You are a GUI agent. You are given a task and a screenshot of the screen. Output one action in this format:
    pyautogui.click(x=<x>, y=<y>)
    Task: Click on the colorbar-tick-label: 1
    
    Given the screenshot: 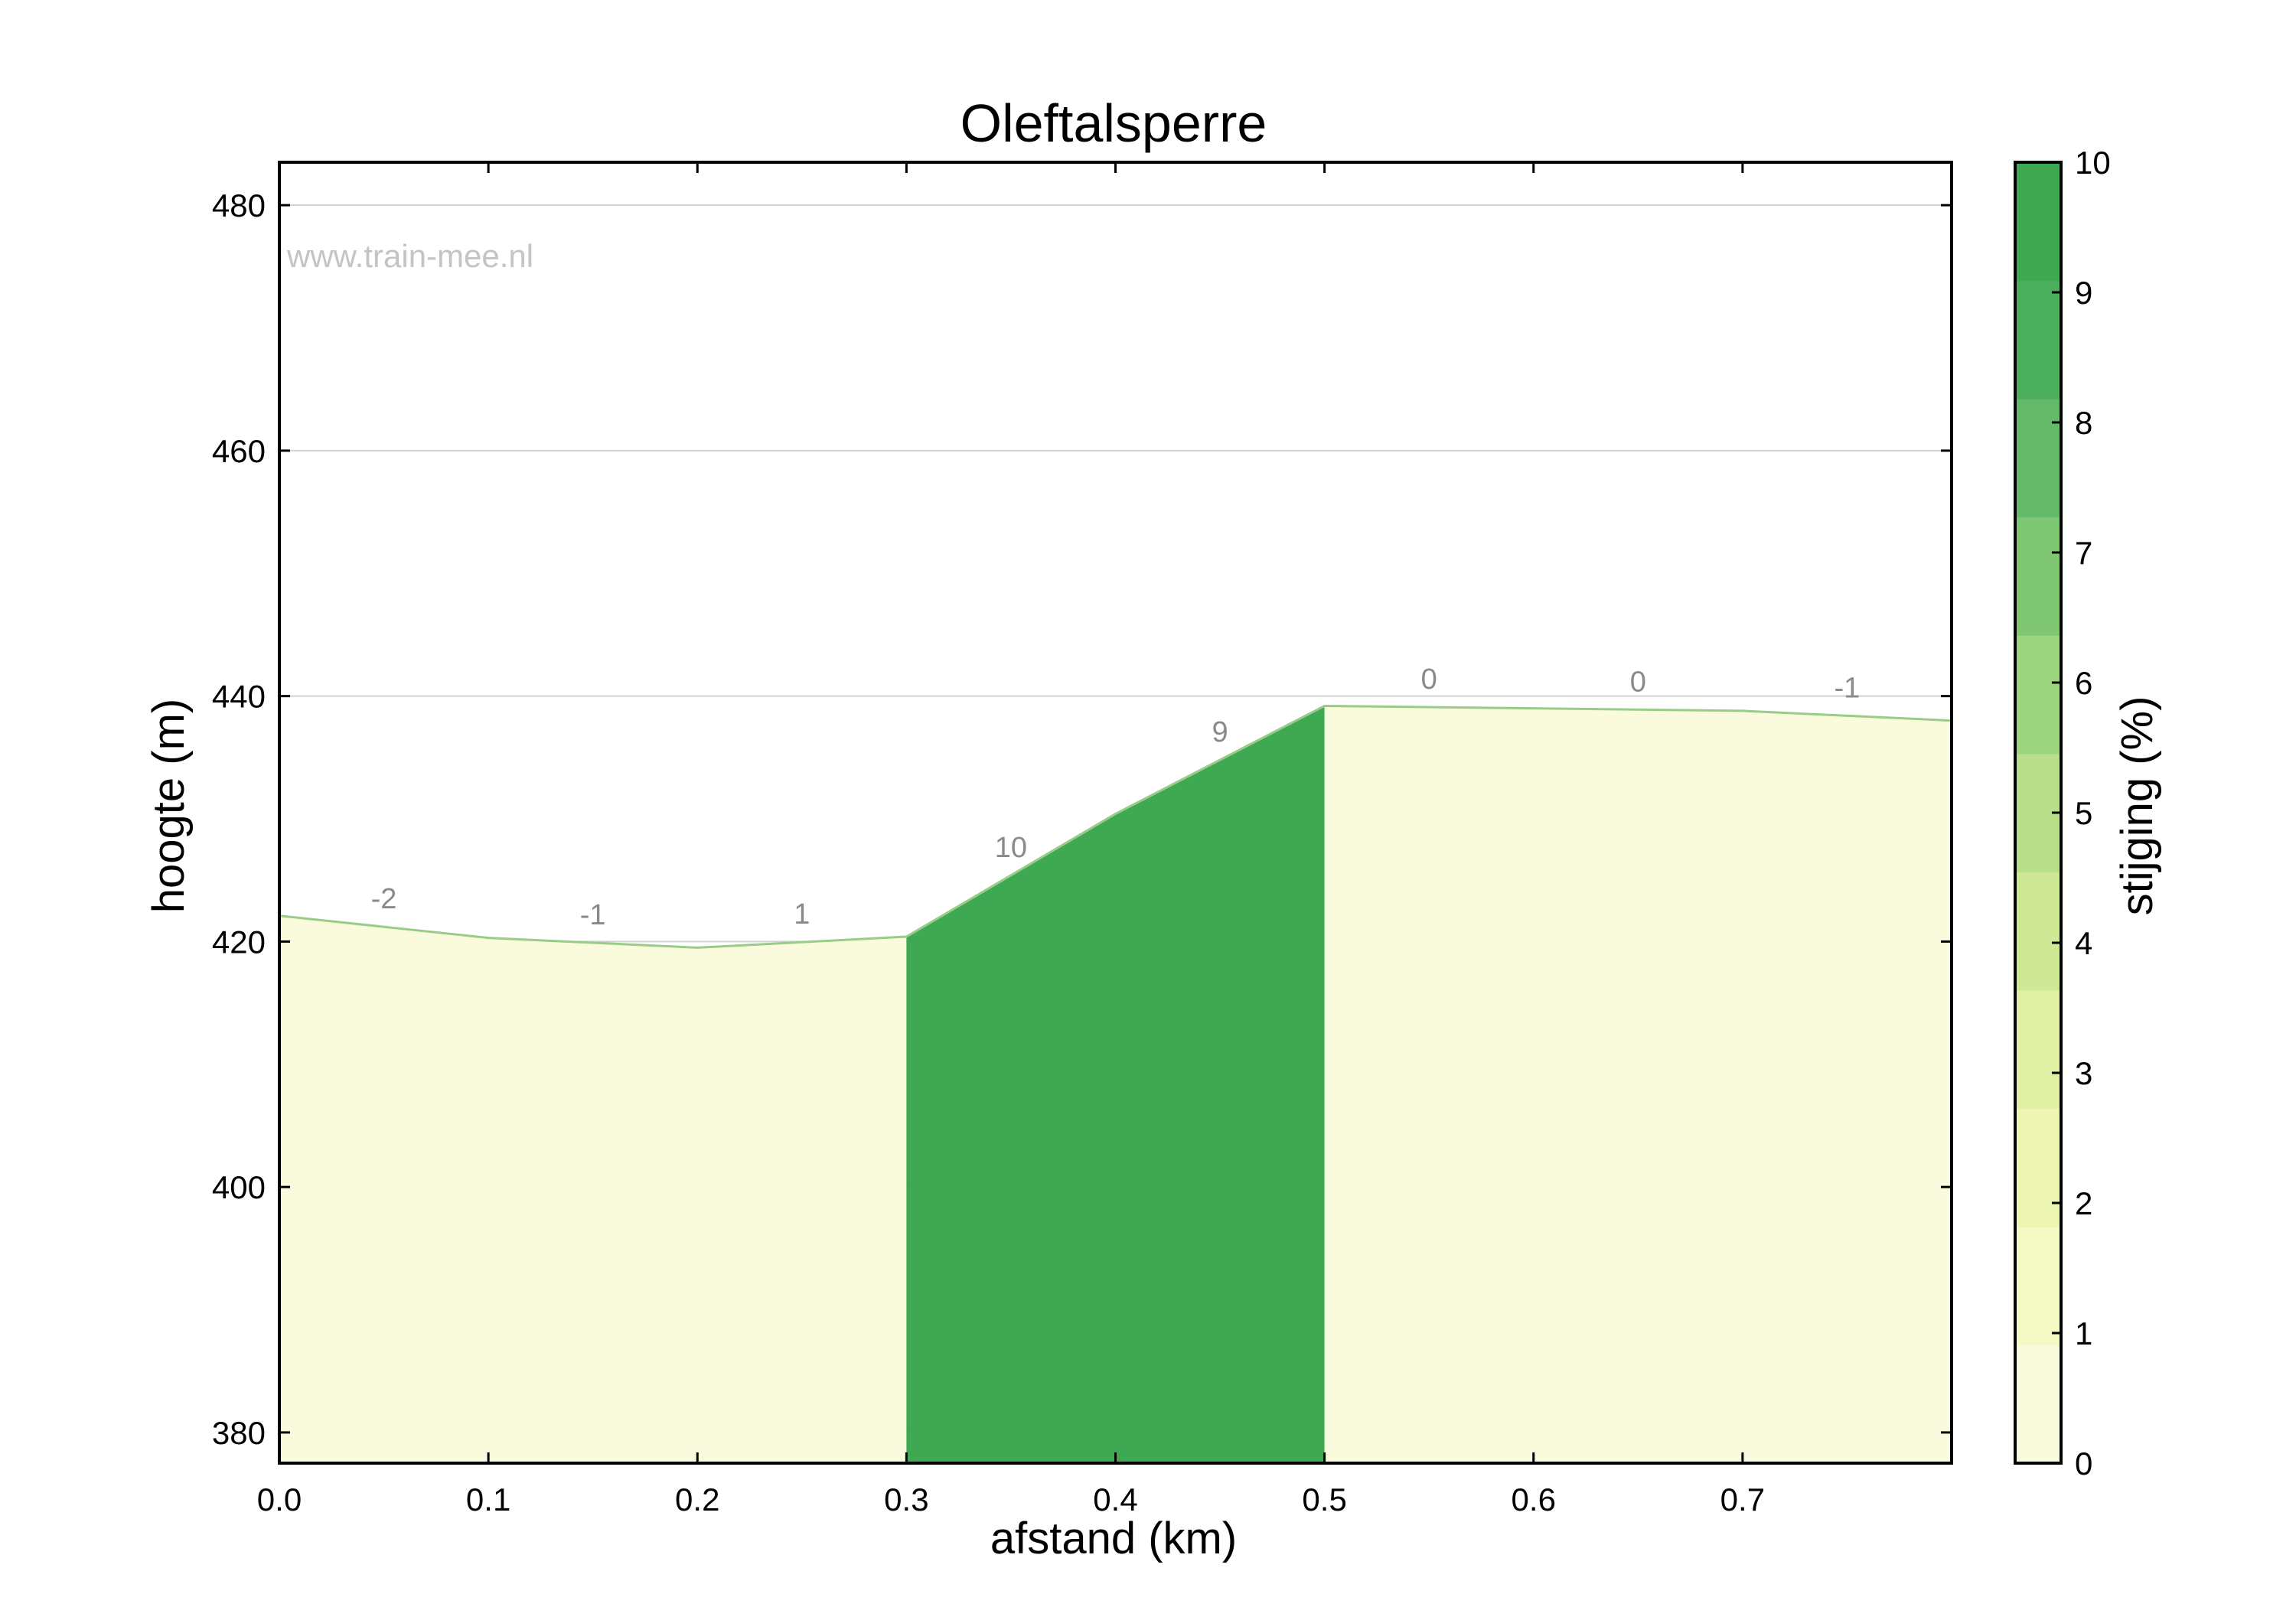 What is the action you would take?
    pyautogui.click(x=2083, y=1333)
    